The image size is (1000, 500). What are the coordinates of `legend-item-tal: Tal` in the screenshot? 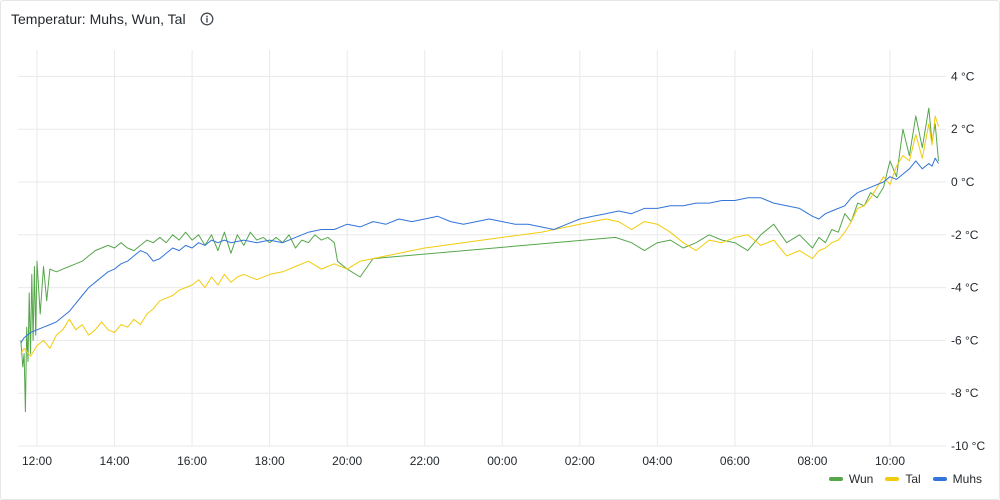 It's located at (903, 479).